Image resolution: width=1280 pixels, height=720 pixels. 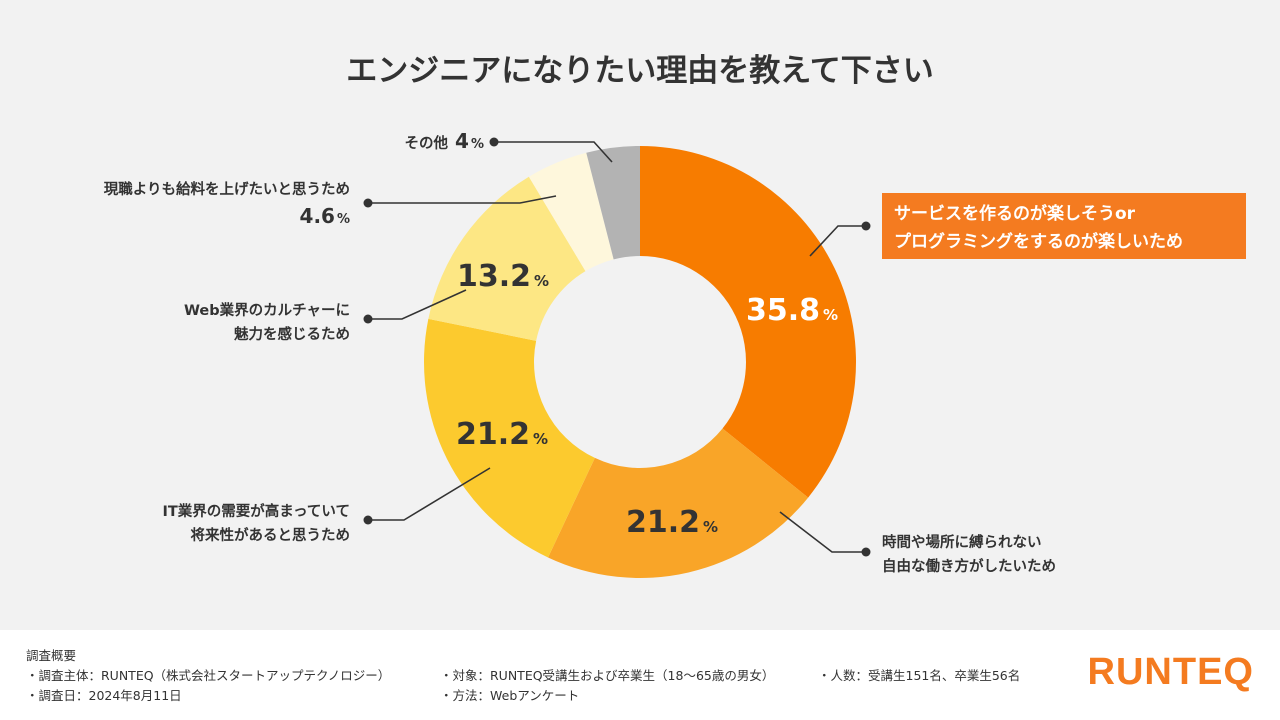 What do you see at coordinates (639, 71) in the screenshot?
I see `chart-title: エンジニアになりたい理由を教えて下さい` at bounding box center [639, 71].